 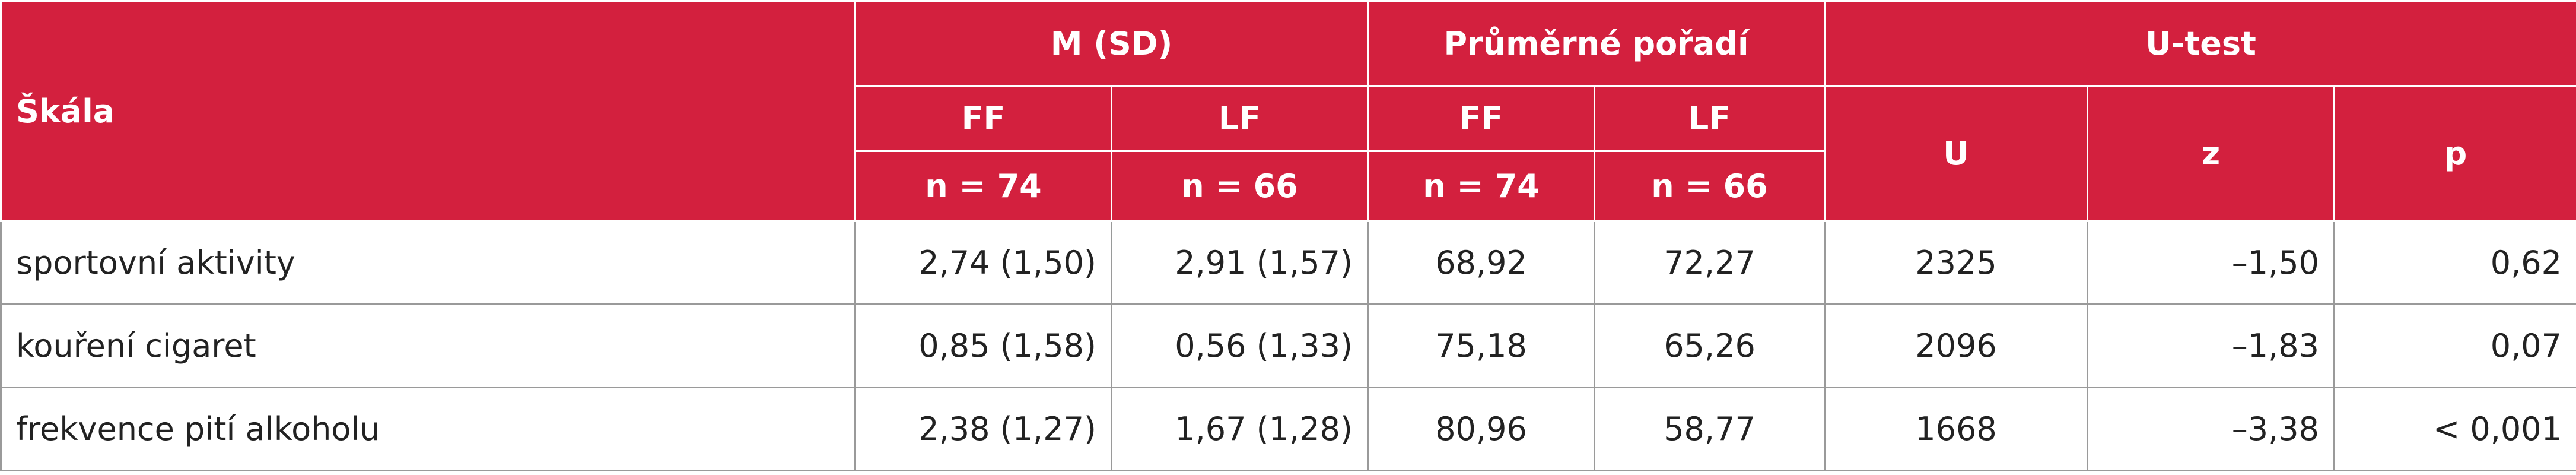 I want to click on cell: 80,96, so click(x=1481, y=429).